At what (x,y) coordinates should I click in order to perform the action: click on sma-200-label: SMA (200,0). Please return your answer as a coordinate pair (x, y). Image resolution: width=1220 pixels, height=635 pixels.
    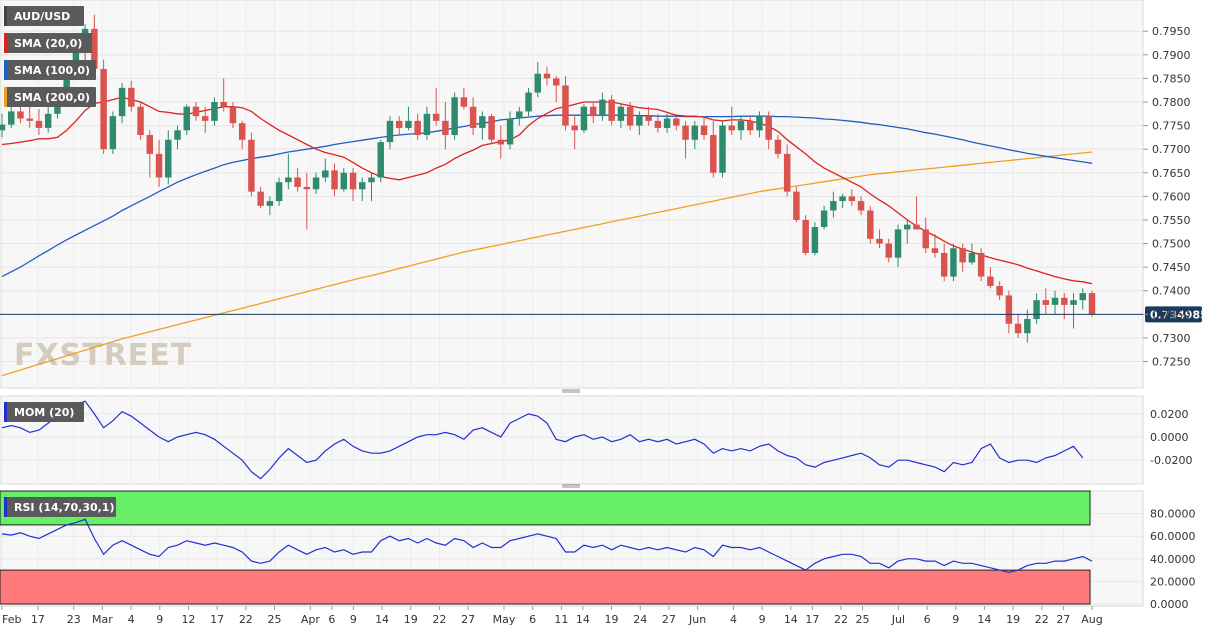
    Looking at the image, I should click on (50, 97).